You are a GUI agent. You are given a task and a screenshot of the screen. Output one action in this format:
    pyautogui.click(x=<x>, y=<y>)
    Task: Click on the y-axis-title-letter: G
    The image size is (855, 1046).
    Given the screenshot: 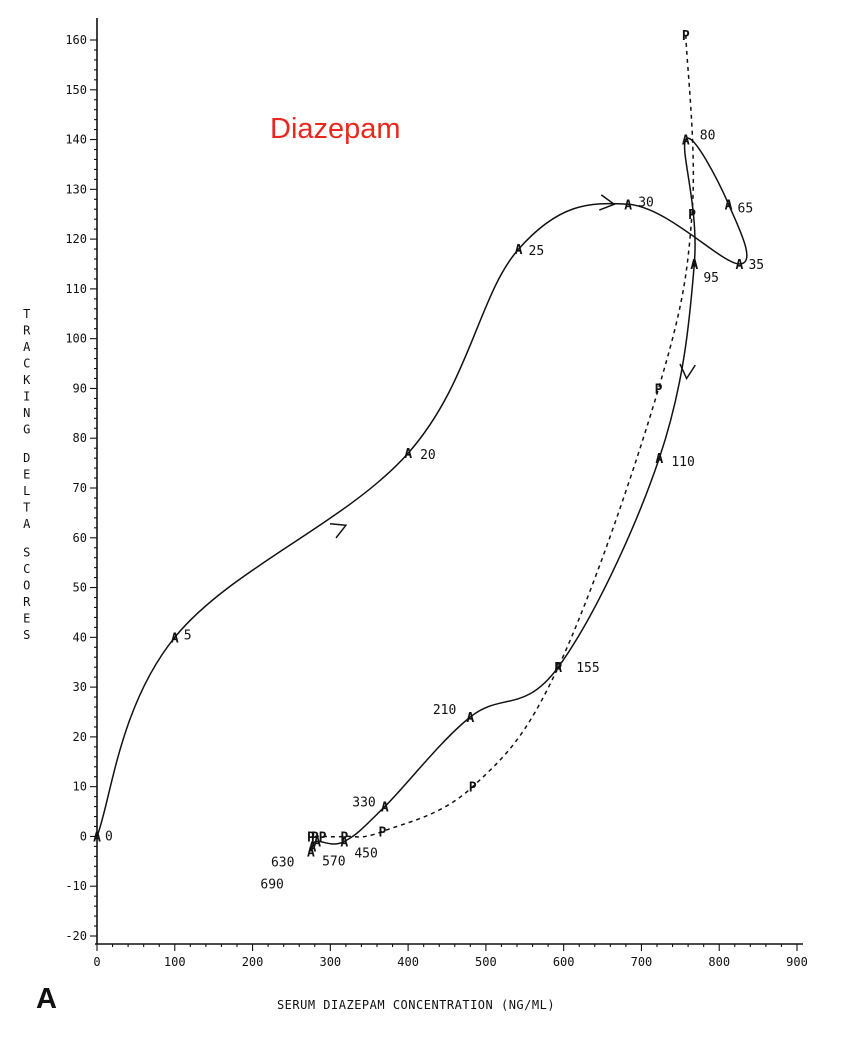 What is the action you would take?
    pyautogui.click(x=27, y=430)
    